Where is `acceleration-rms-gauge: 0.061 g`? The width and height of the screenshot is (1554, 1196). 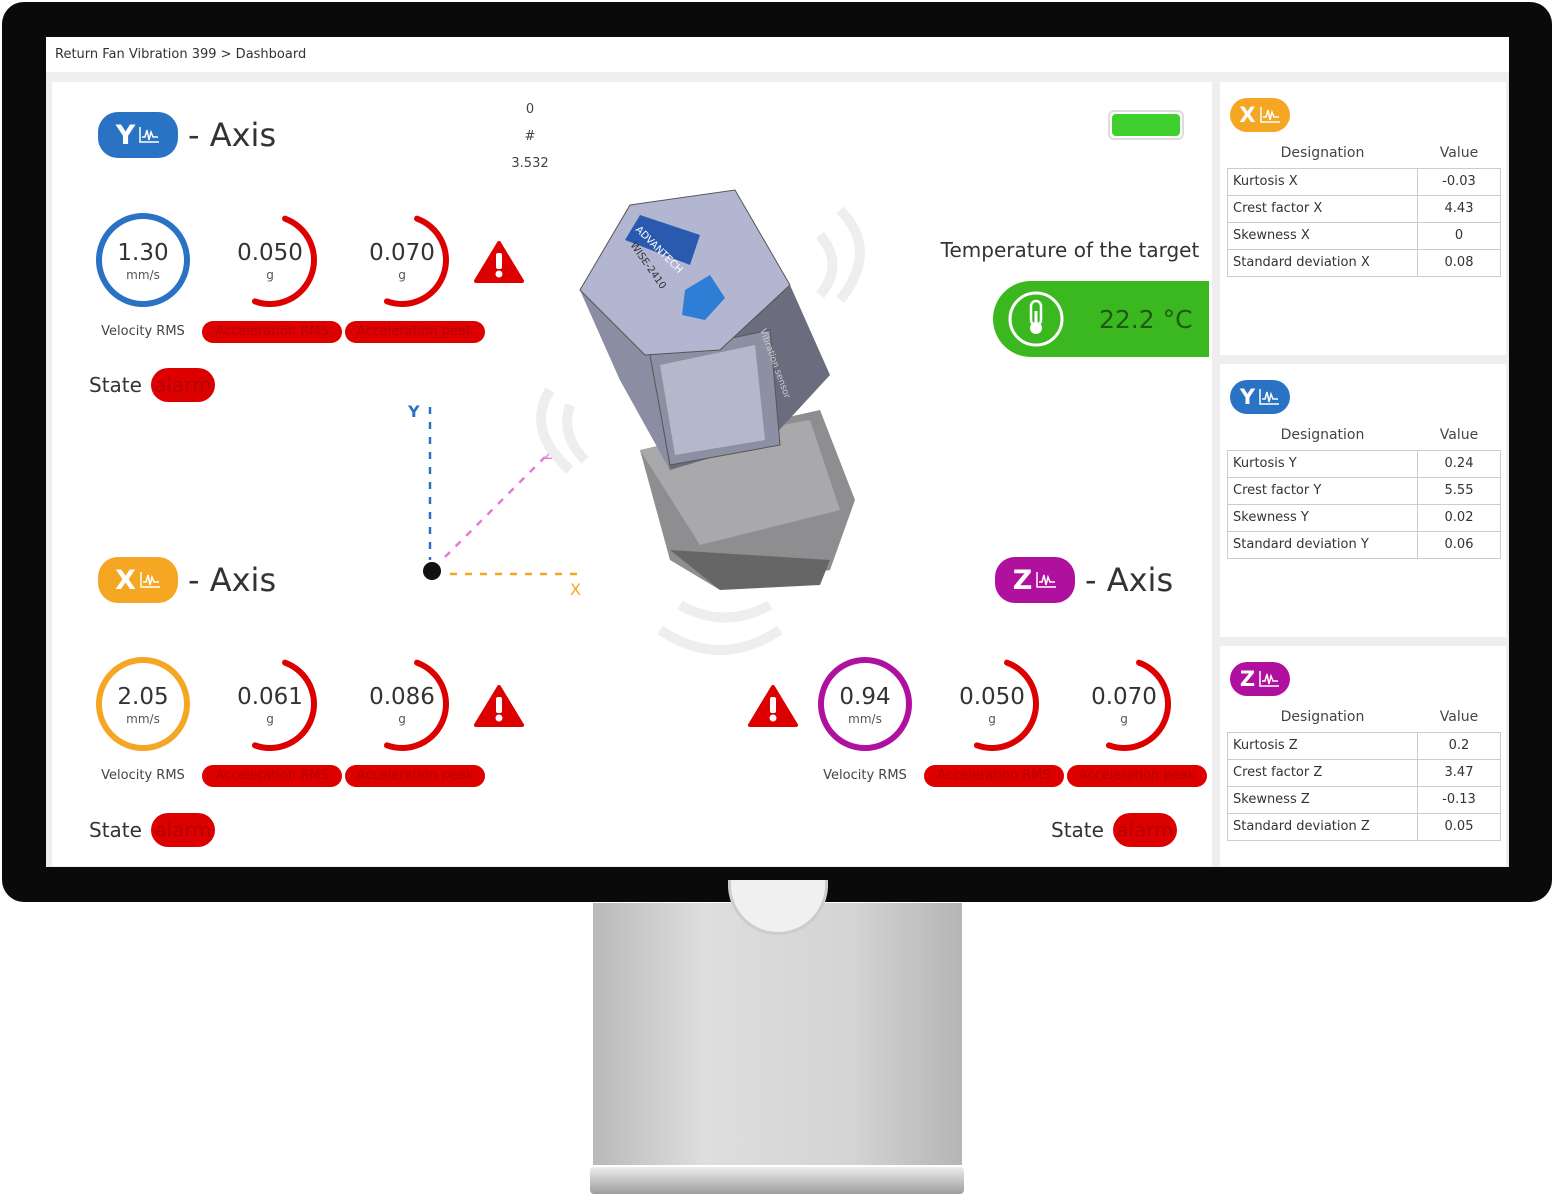 acceleration-rms-gauge: 0.061 g is located at coordinates (270, 704).